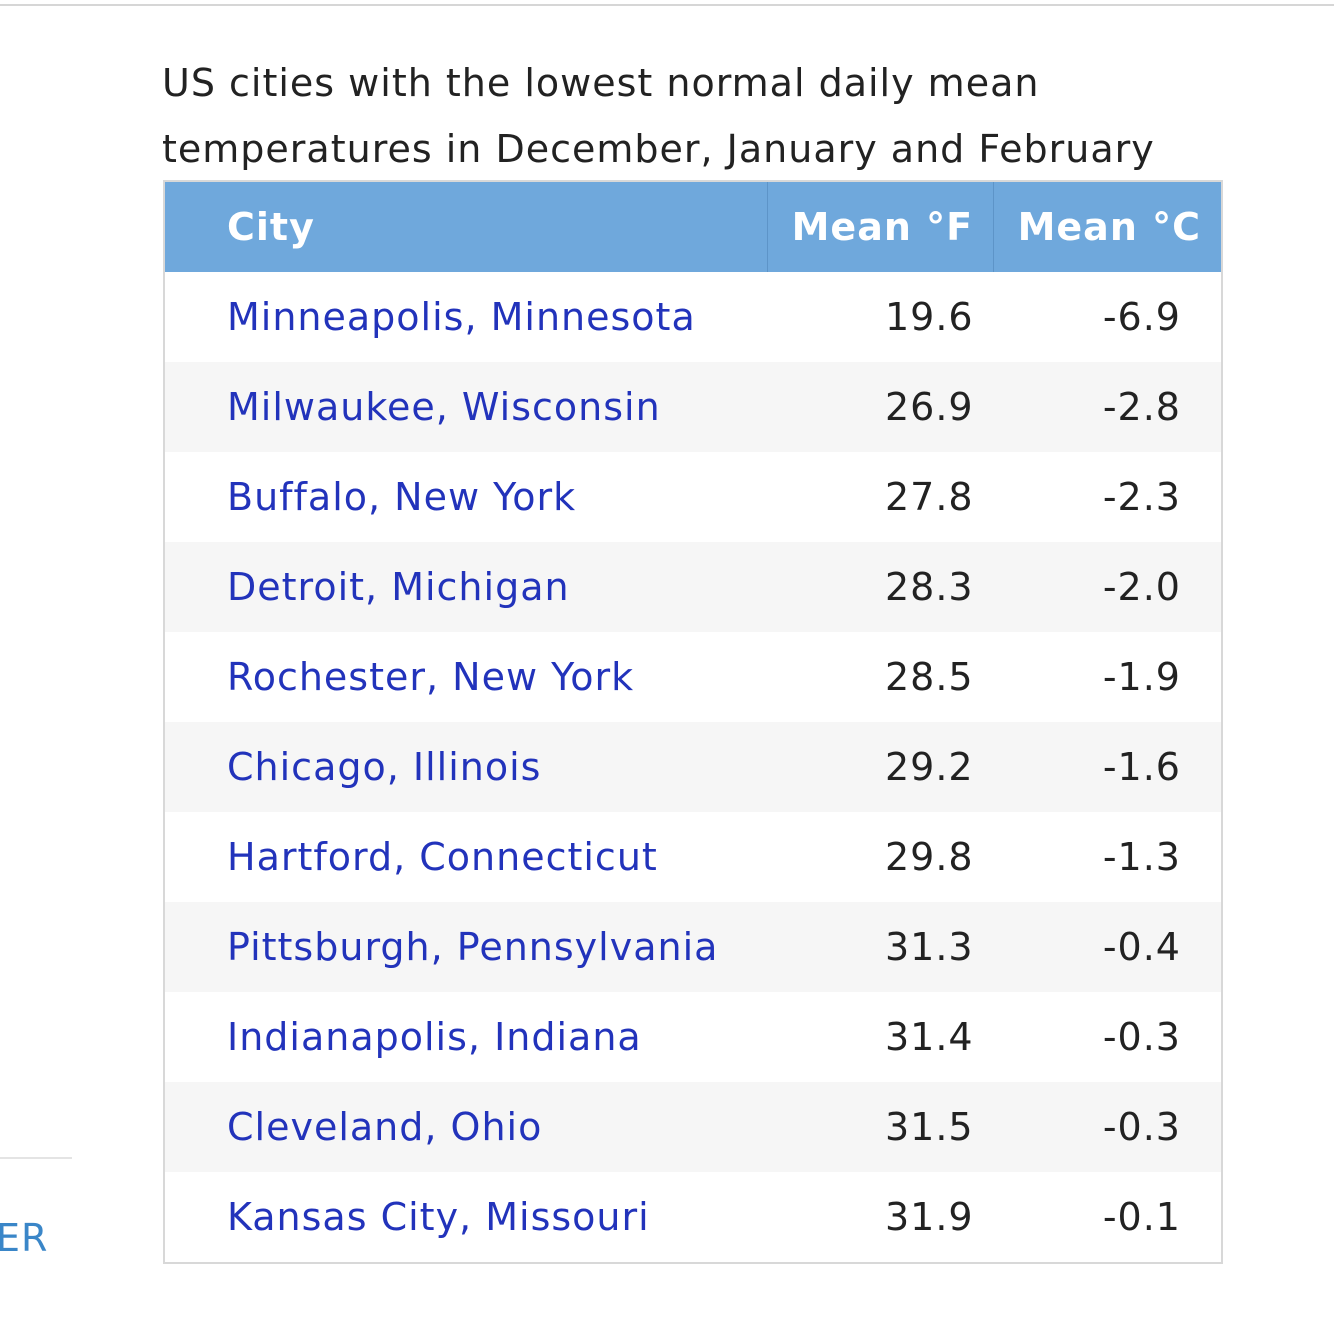  Describe the element at coordinates (693, 1037) in the screenshot. I see `table-row: Indianapolis, Indiana 31.4 -0.3` at that location.